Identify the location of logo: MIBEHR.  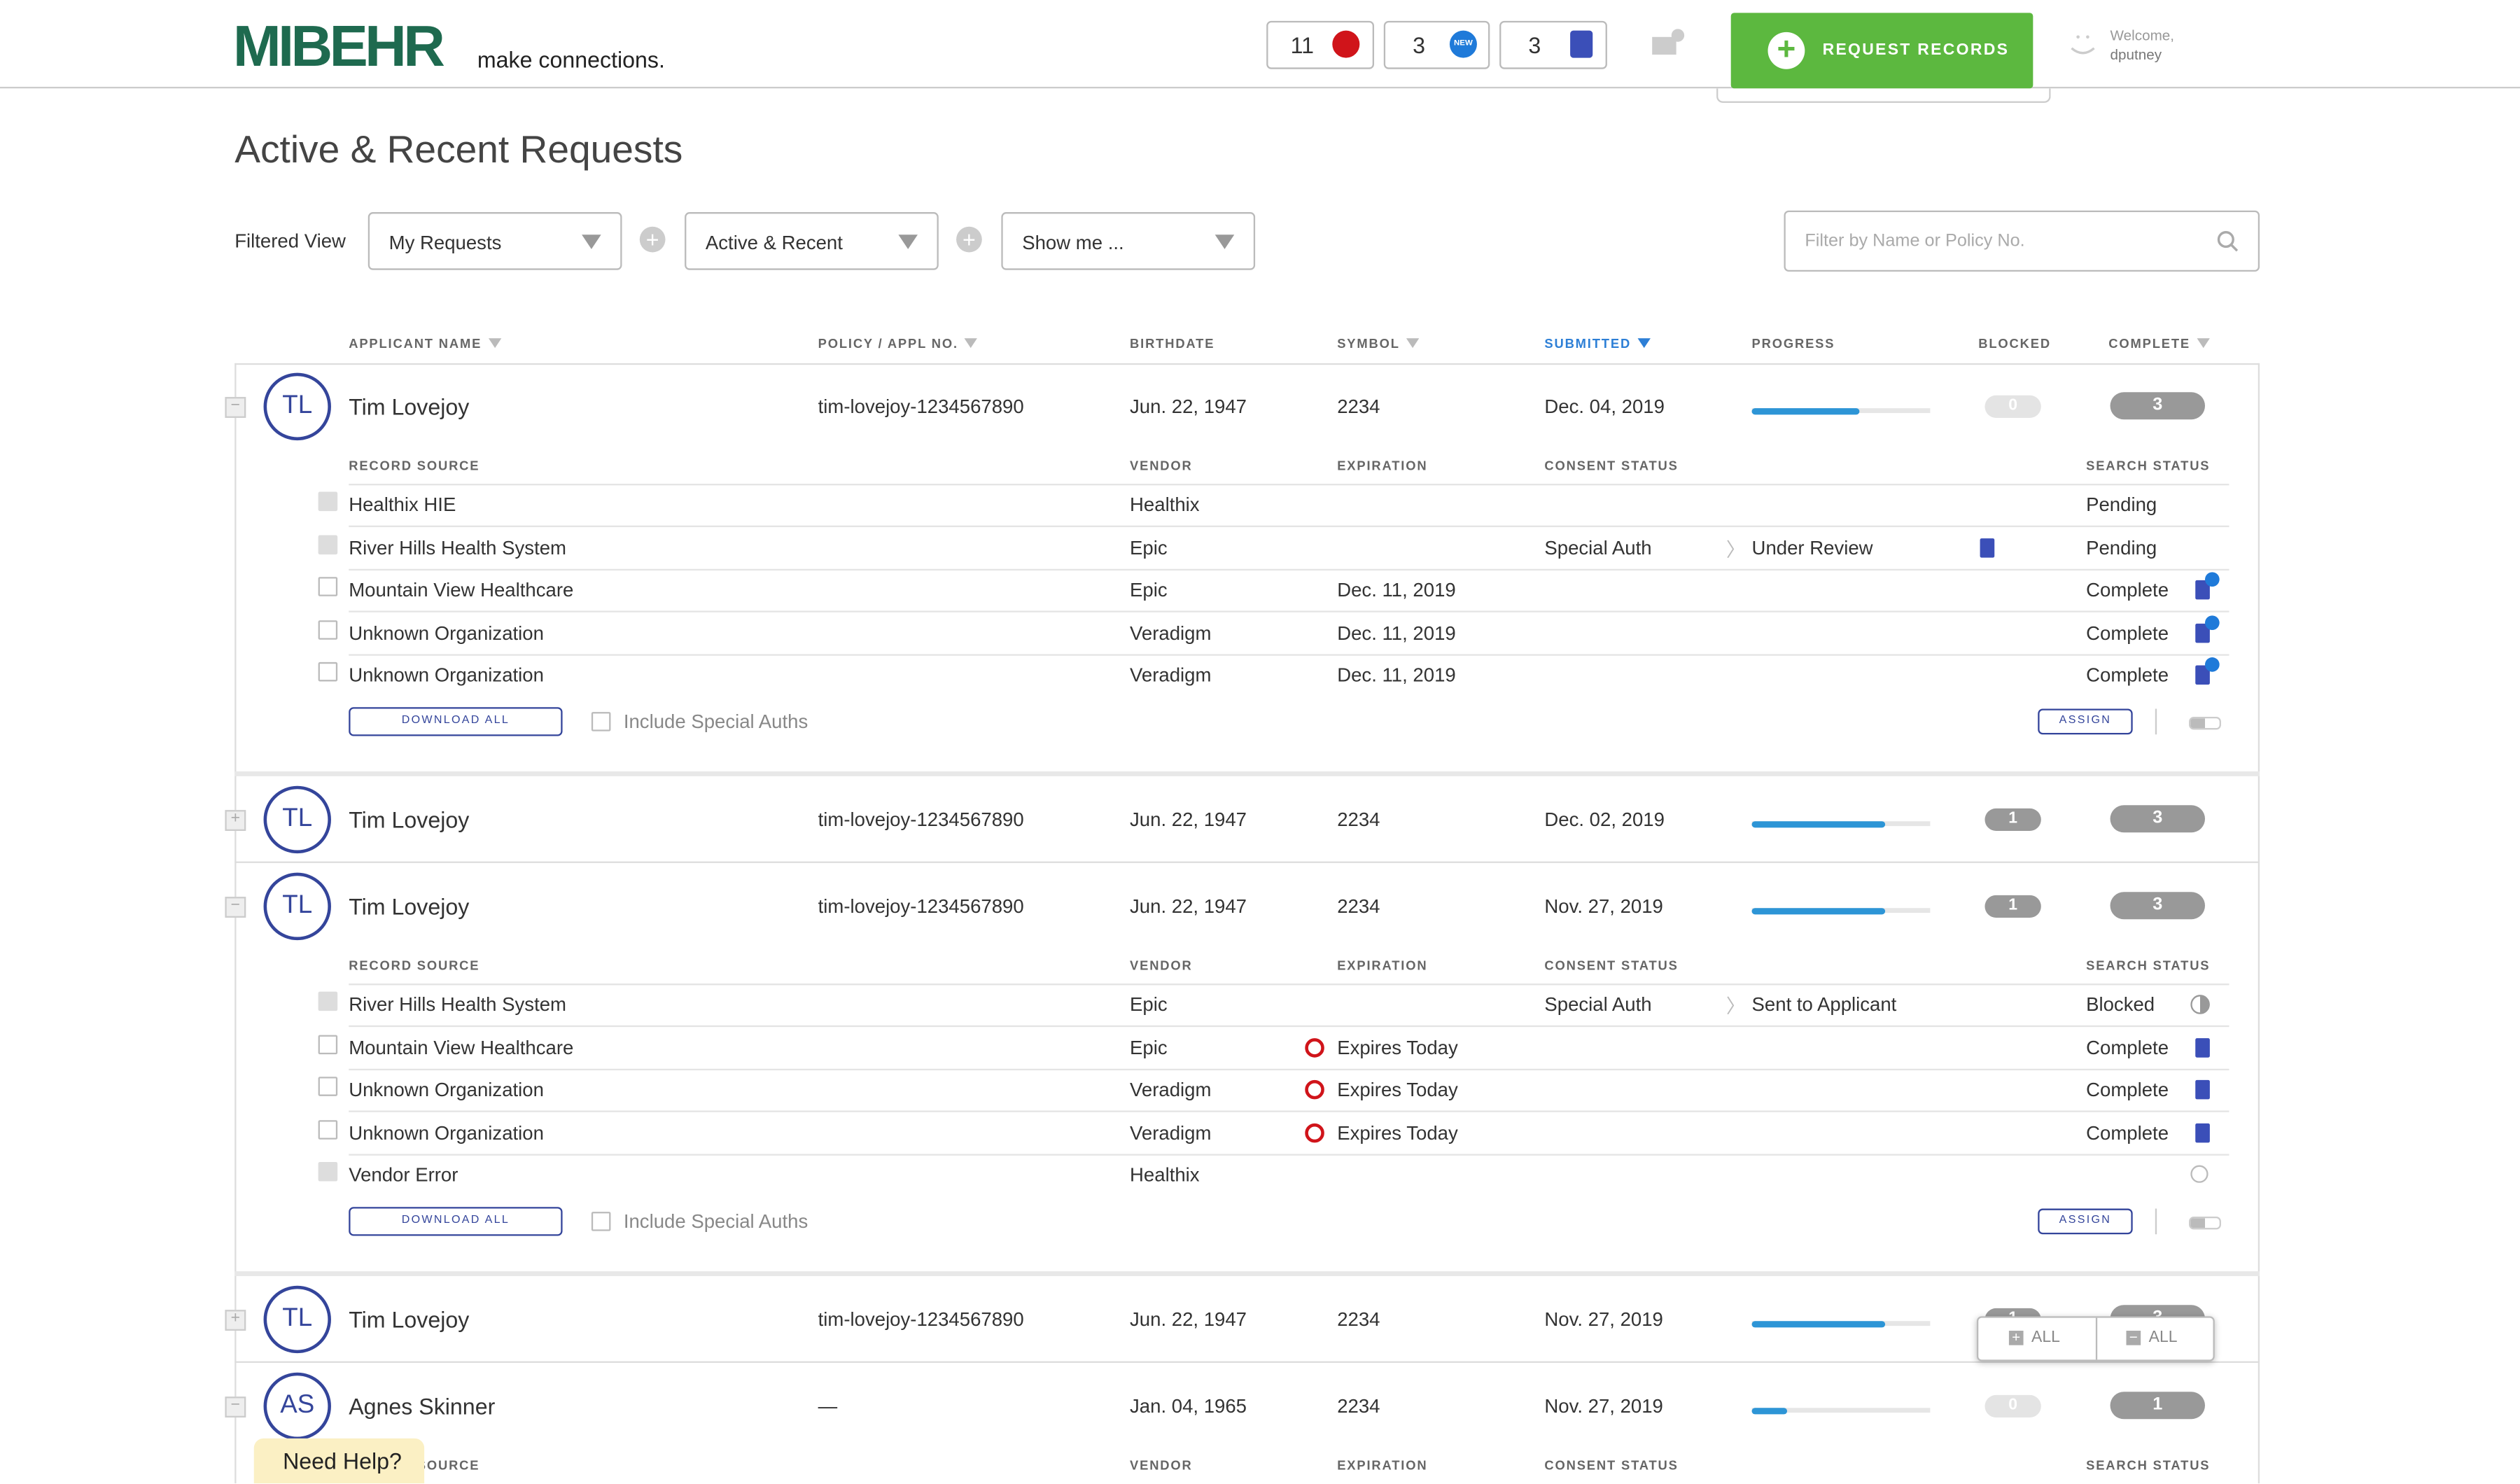
(338, 46).